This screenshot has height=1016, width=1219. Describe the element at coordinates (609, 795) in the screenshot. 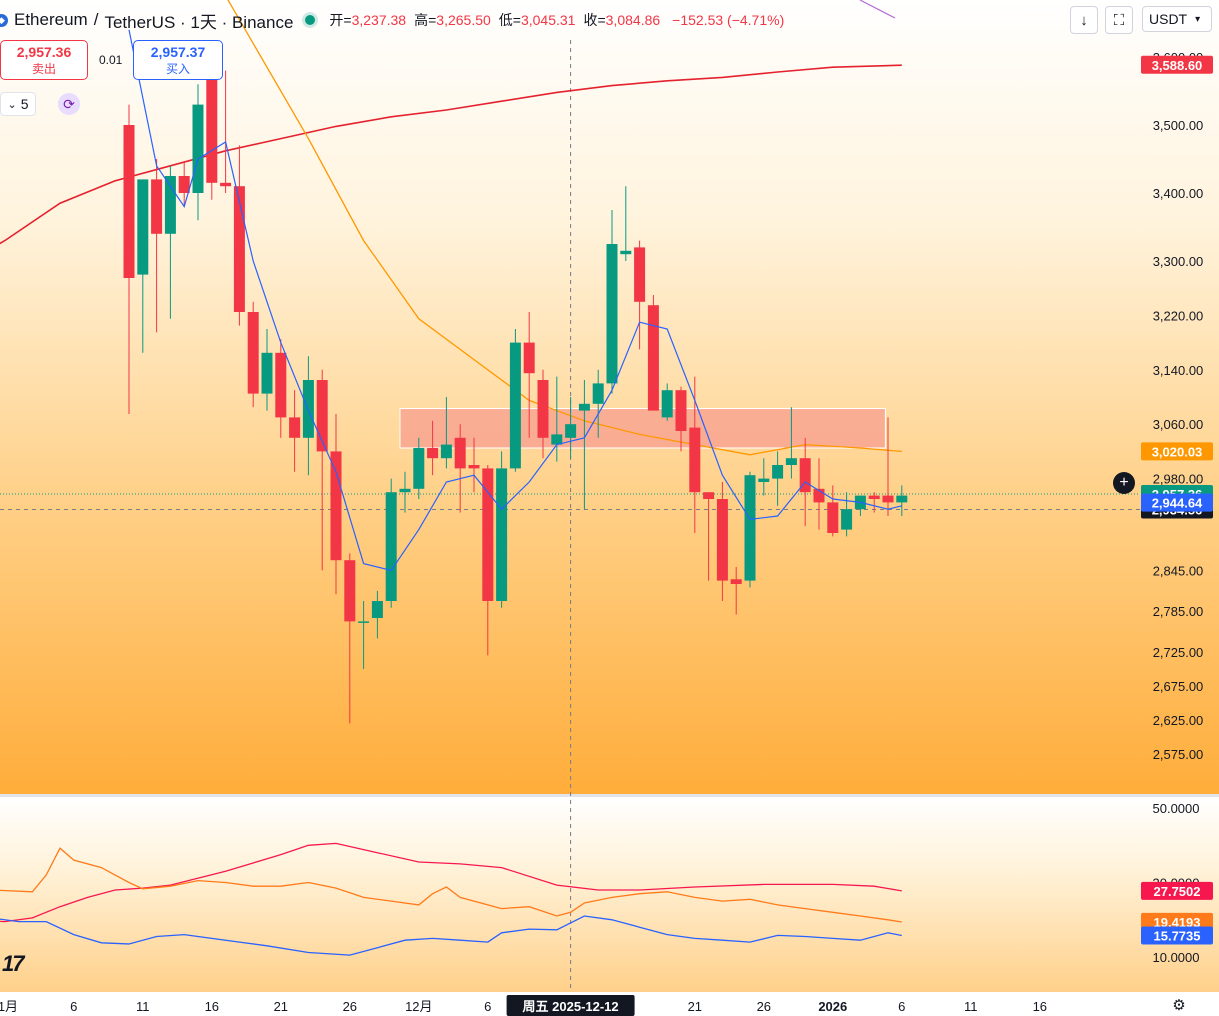

I see `pane-separator` at that location.